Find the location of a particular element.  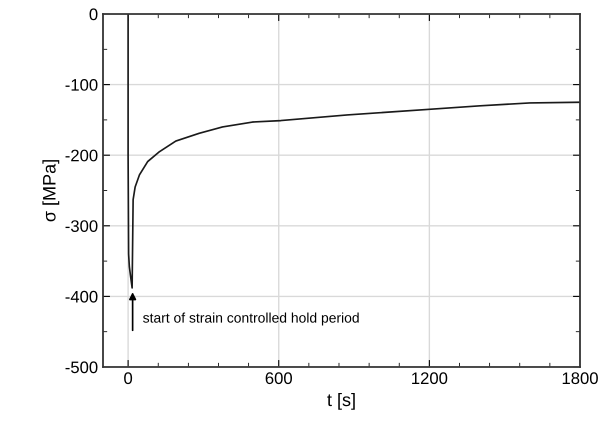

y-axis-title: σ [MPa] is located at coordinates (51, 191).